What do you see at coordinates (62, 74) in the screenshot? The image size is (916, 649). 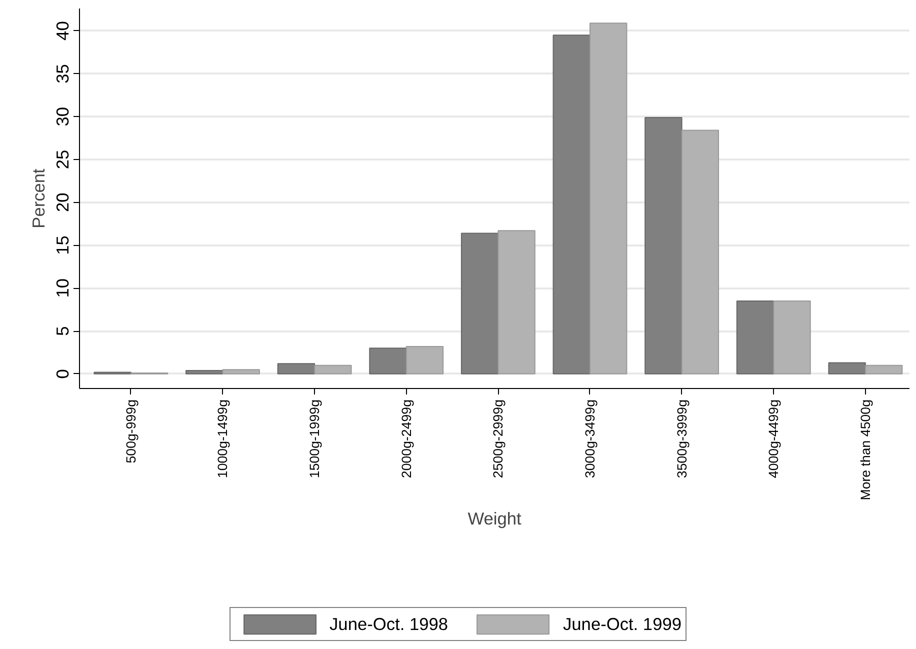 I see `y-tick-label: 35` at bounding box center [62, 74].